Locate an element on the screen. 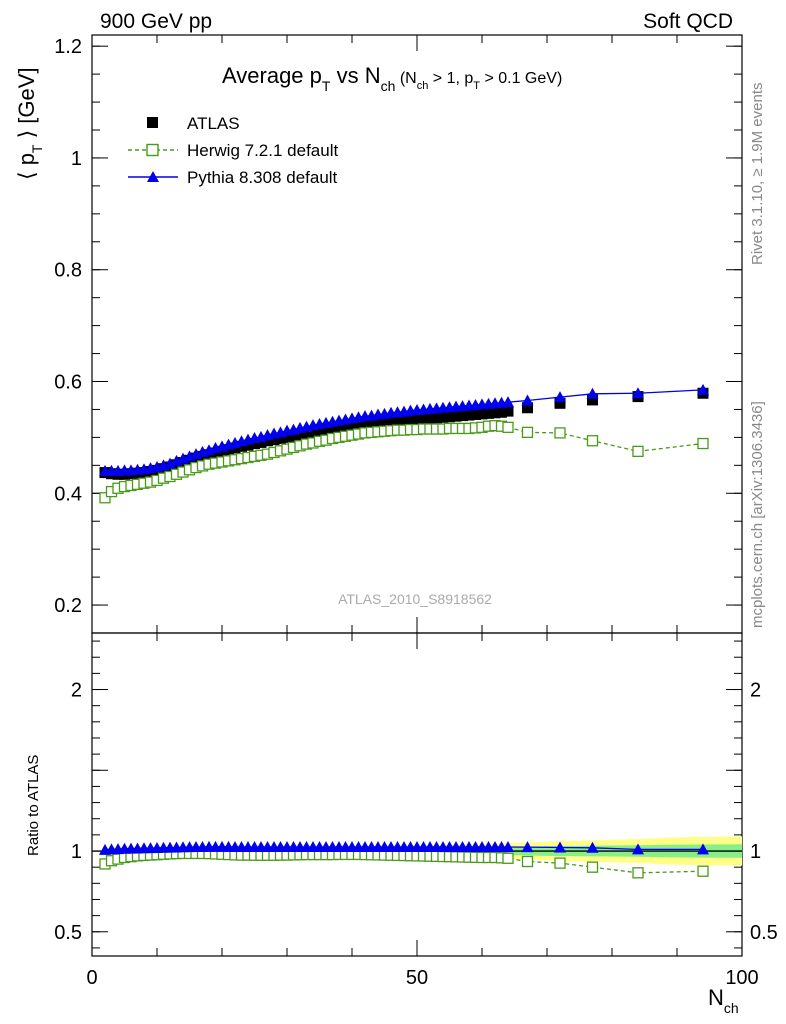 This screenshot has height=1024, width=786. ratio-y-tick-label-right: 1 is located at coordinates (755, 852).